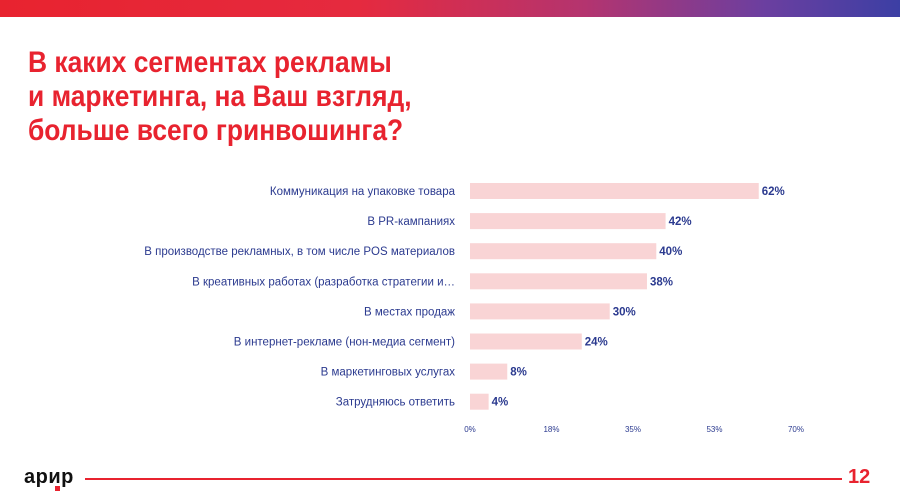 This screenshot has width=900, height=502. Describe the element at coordinates (670, 252) in the screenshot. I see `data-label: 40%` at that location.